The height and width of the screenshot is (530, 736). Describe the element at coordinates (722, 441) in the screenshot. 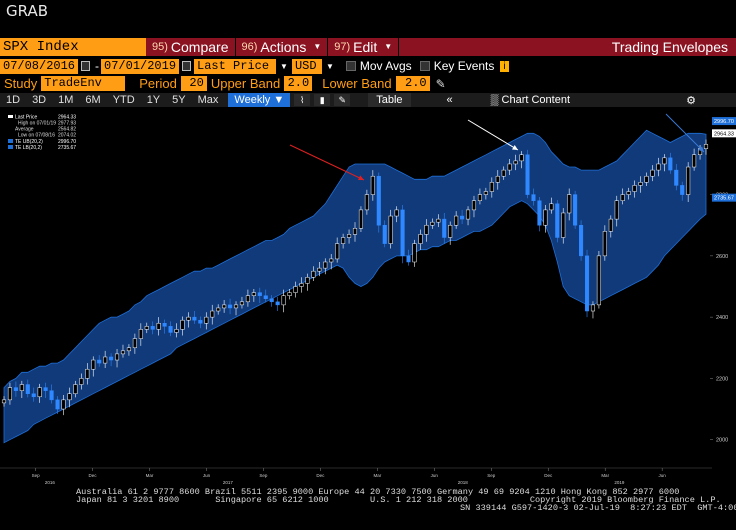

I see `y-tick-label: 2000` at that location.